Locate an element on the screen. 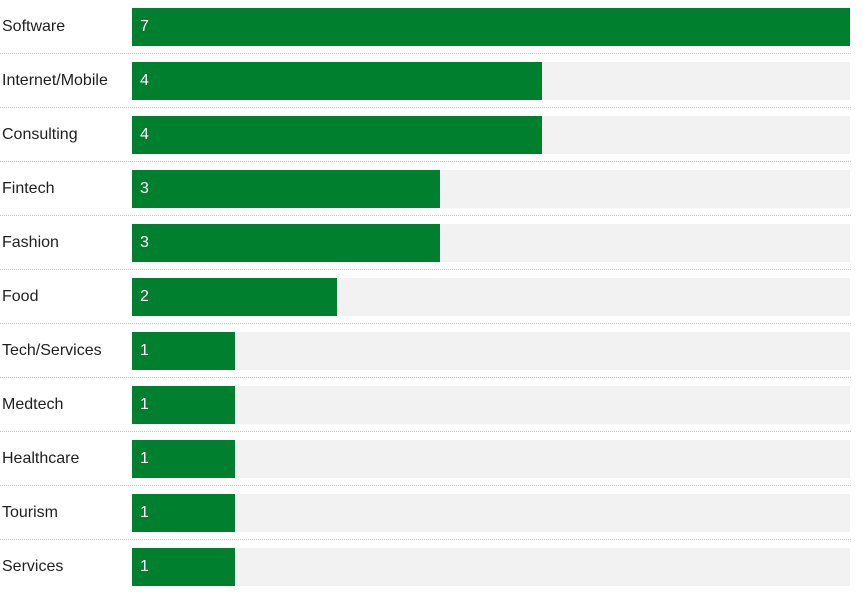  category-label: Medtech is located at coordinates (33, 404).